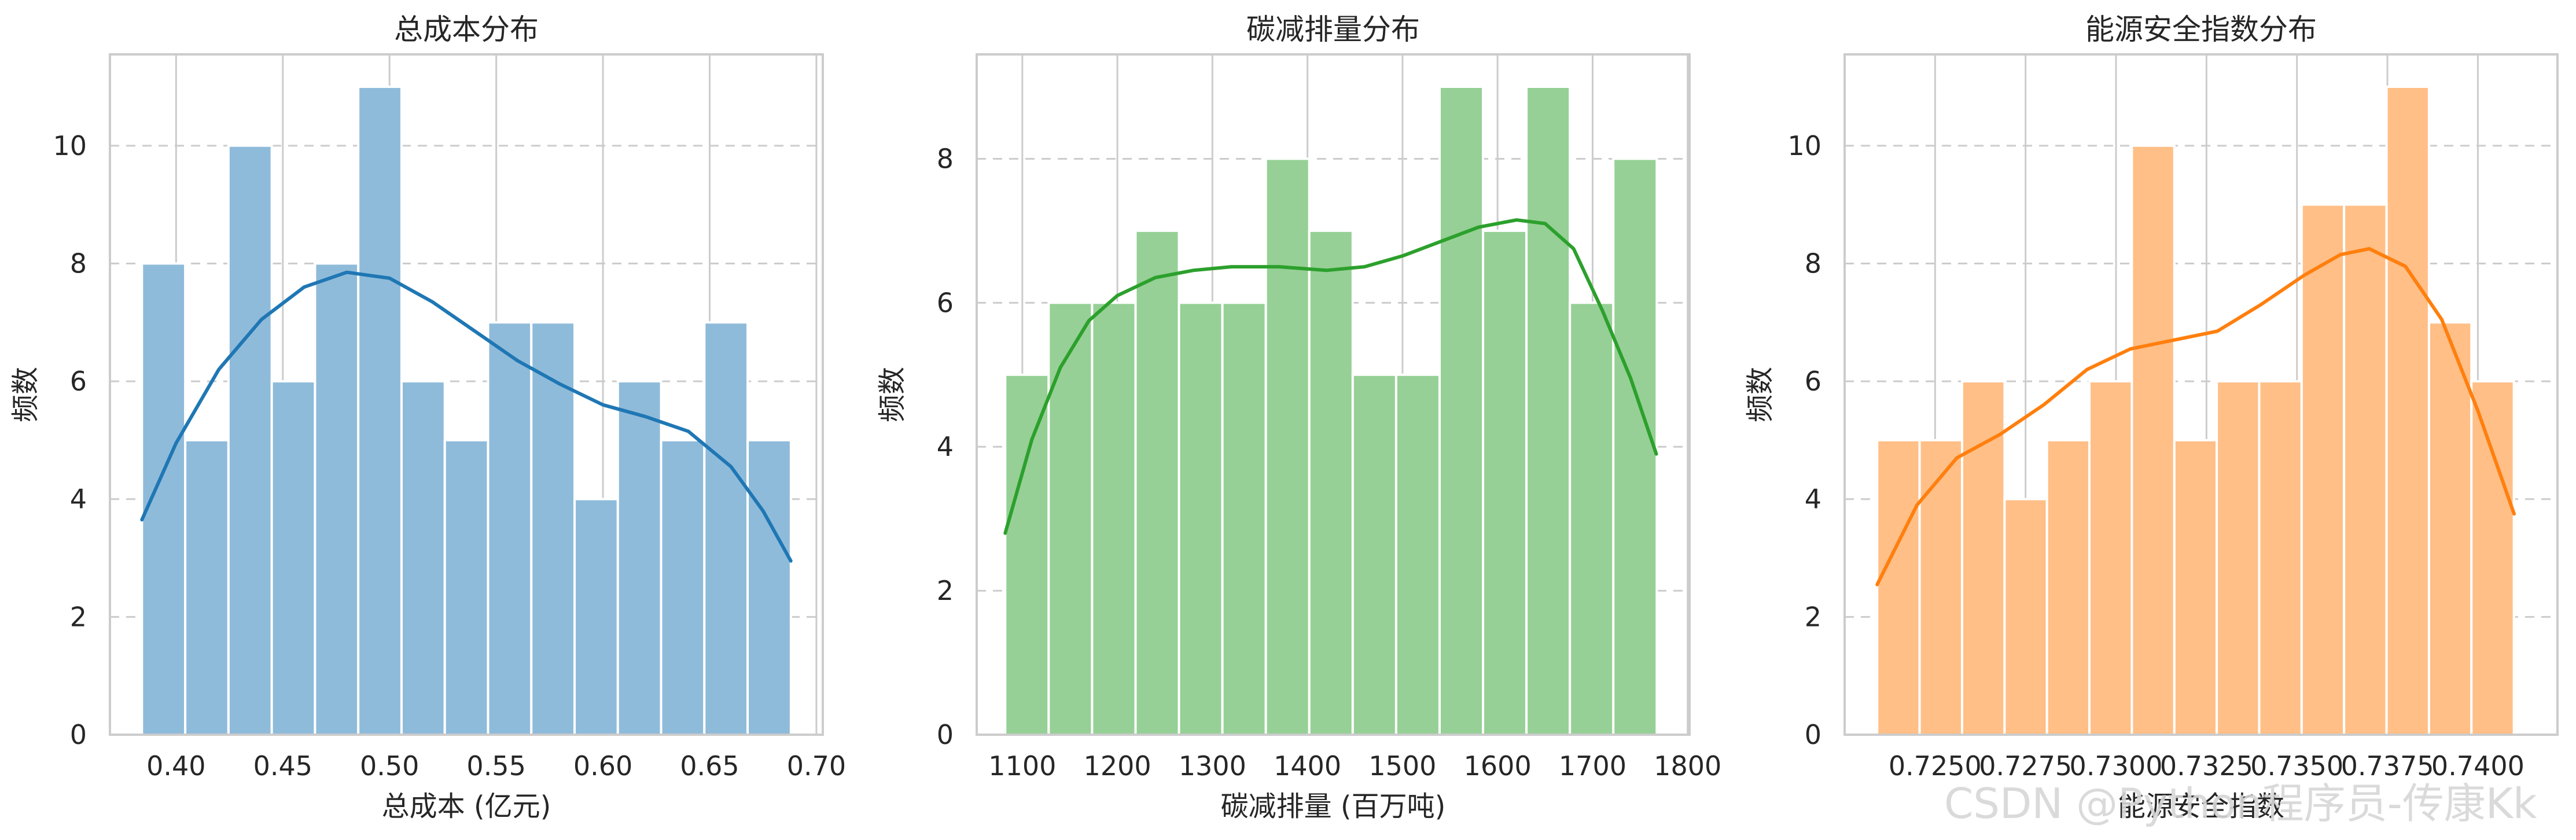 This screenshot has width=2576, height=840. What do you see at coordinates (282, 766) in the screenshot?
I see `x-tick-label: 0.45` at bounding box center [282, 766].